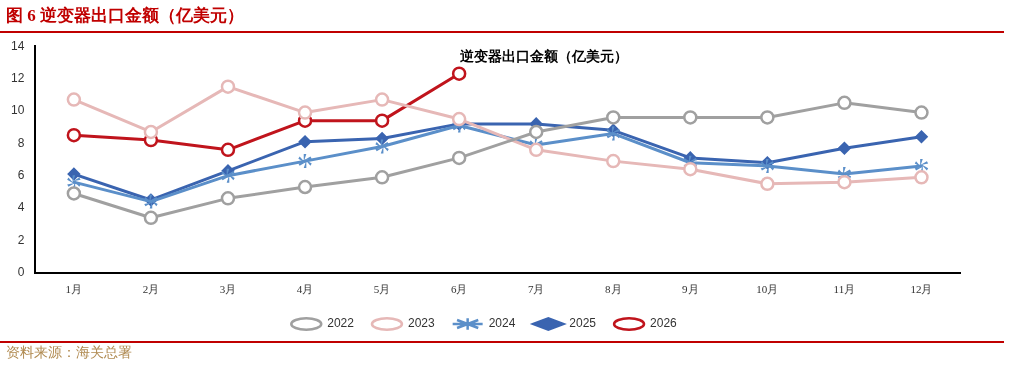 Image resolution: width=1010 pixels, height=368 pixels. I want to click on x-tick-label: 5月, so click(382, 289).